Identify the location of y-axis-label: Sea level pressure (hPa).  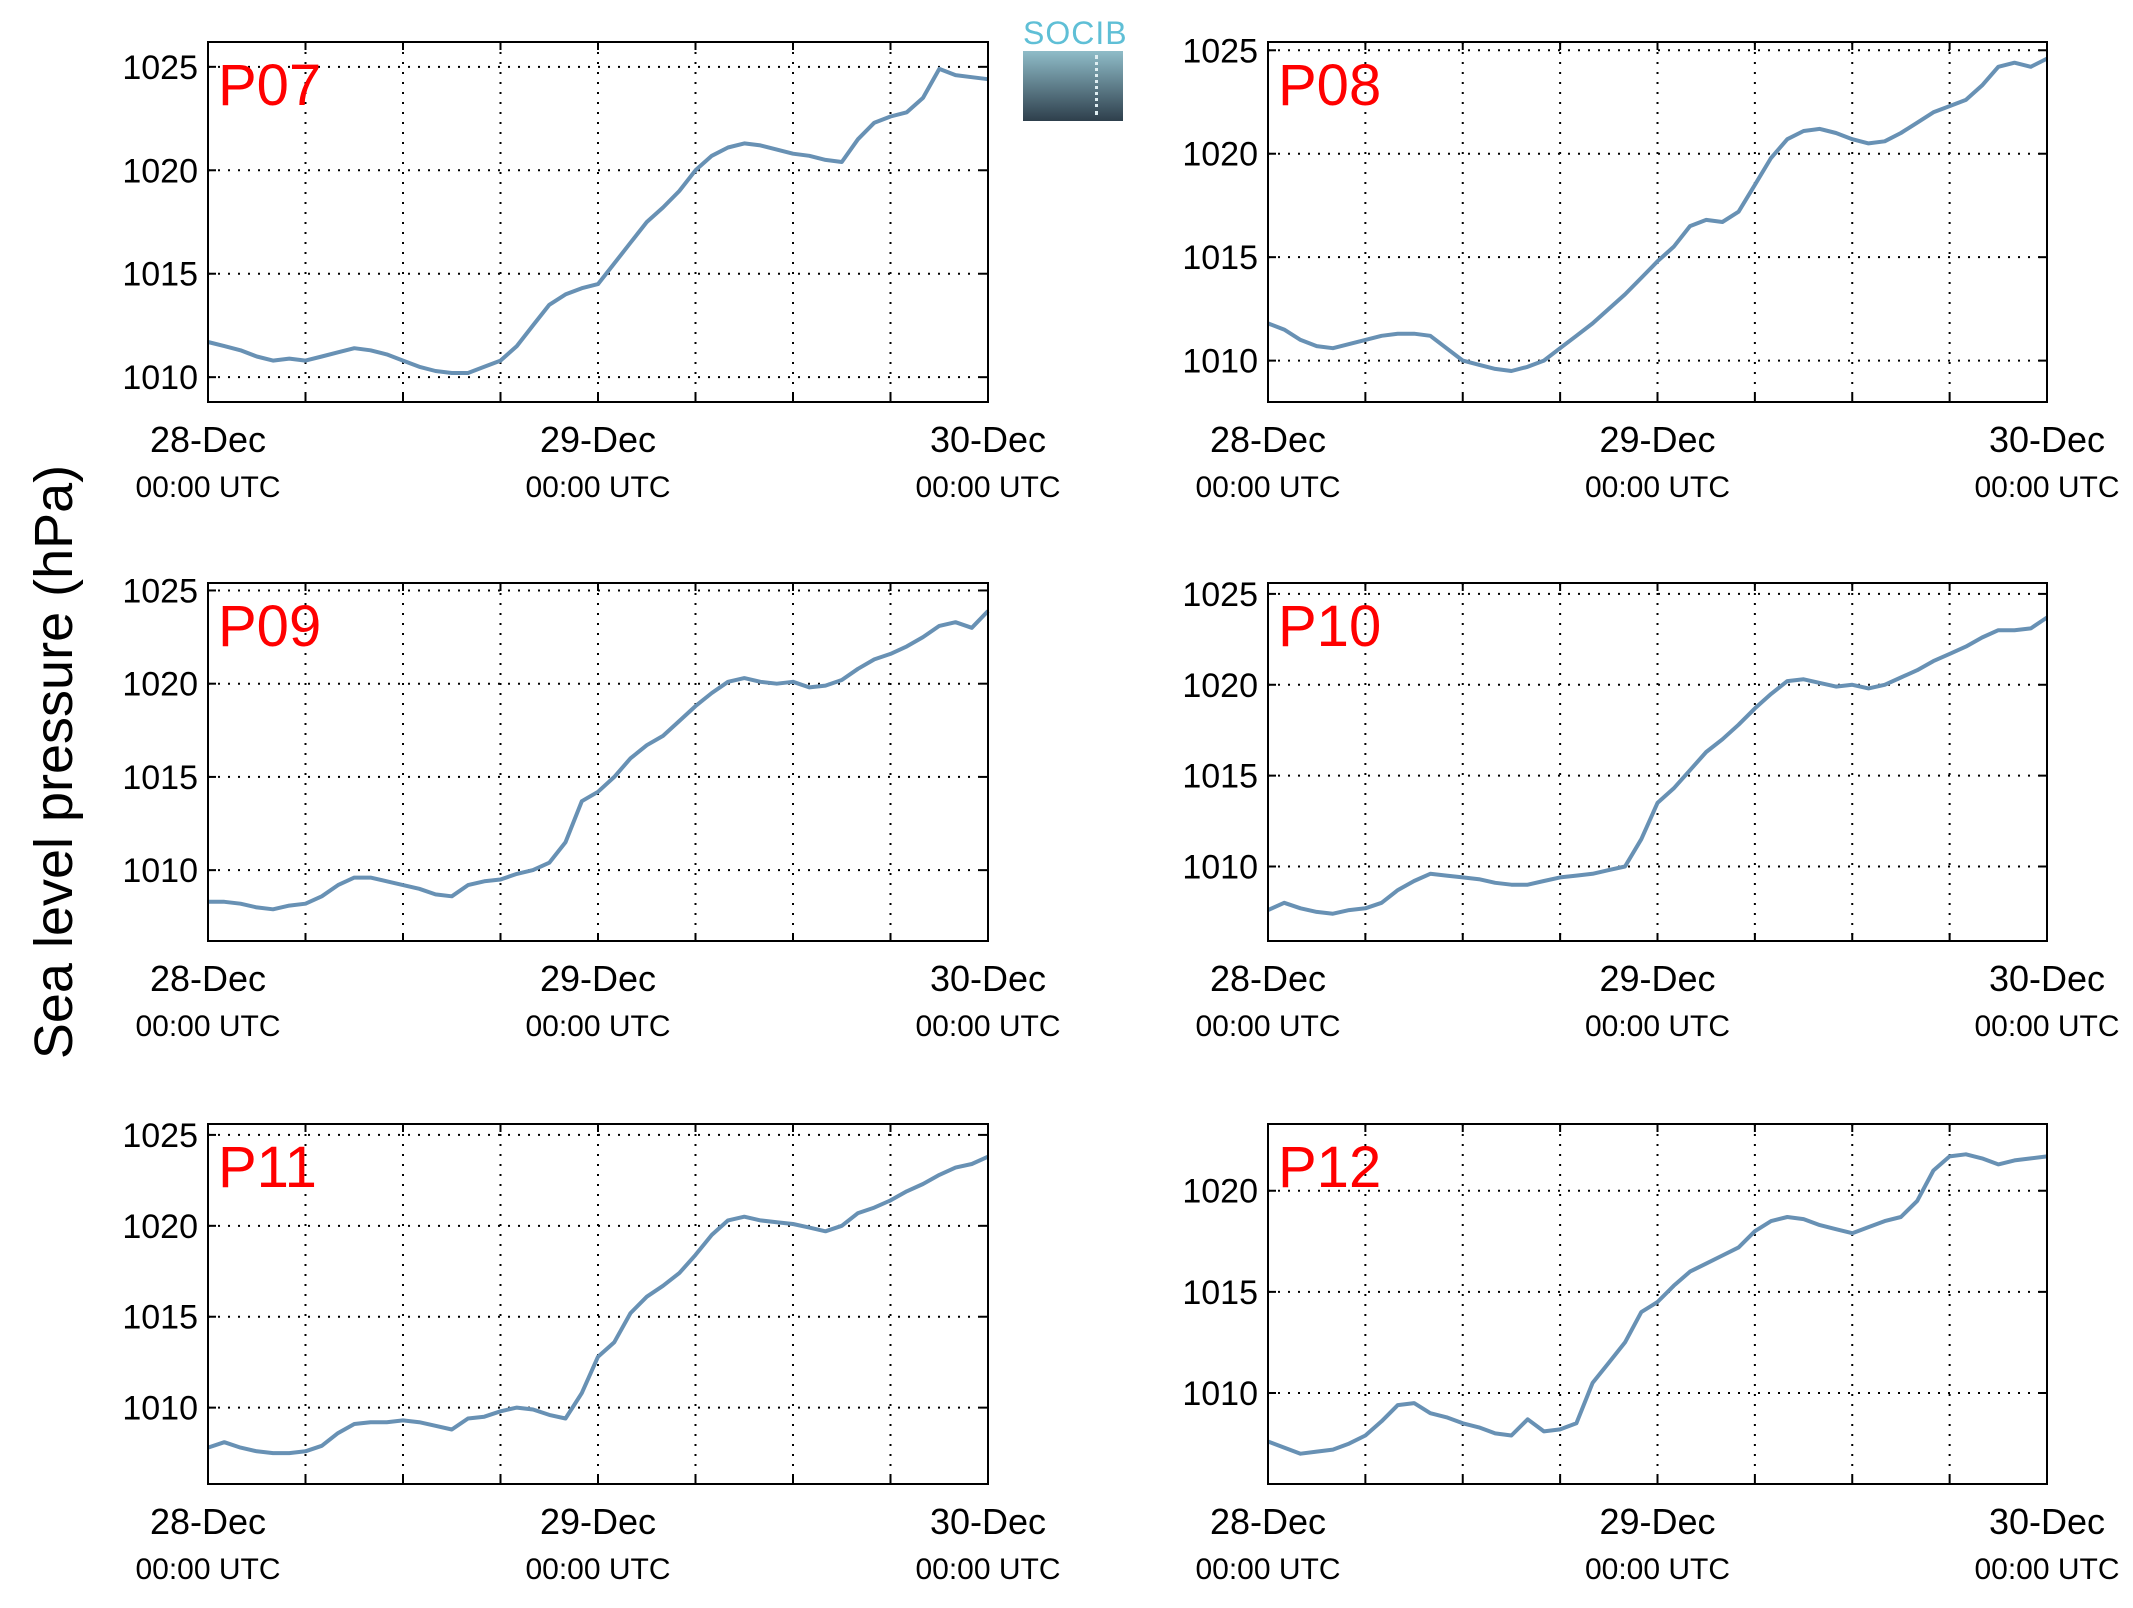
(54, 762).